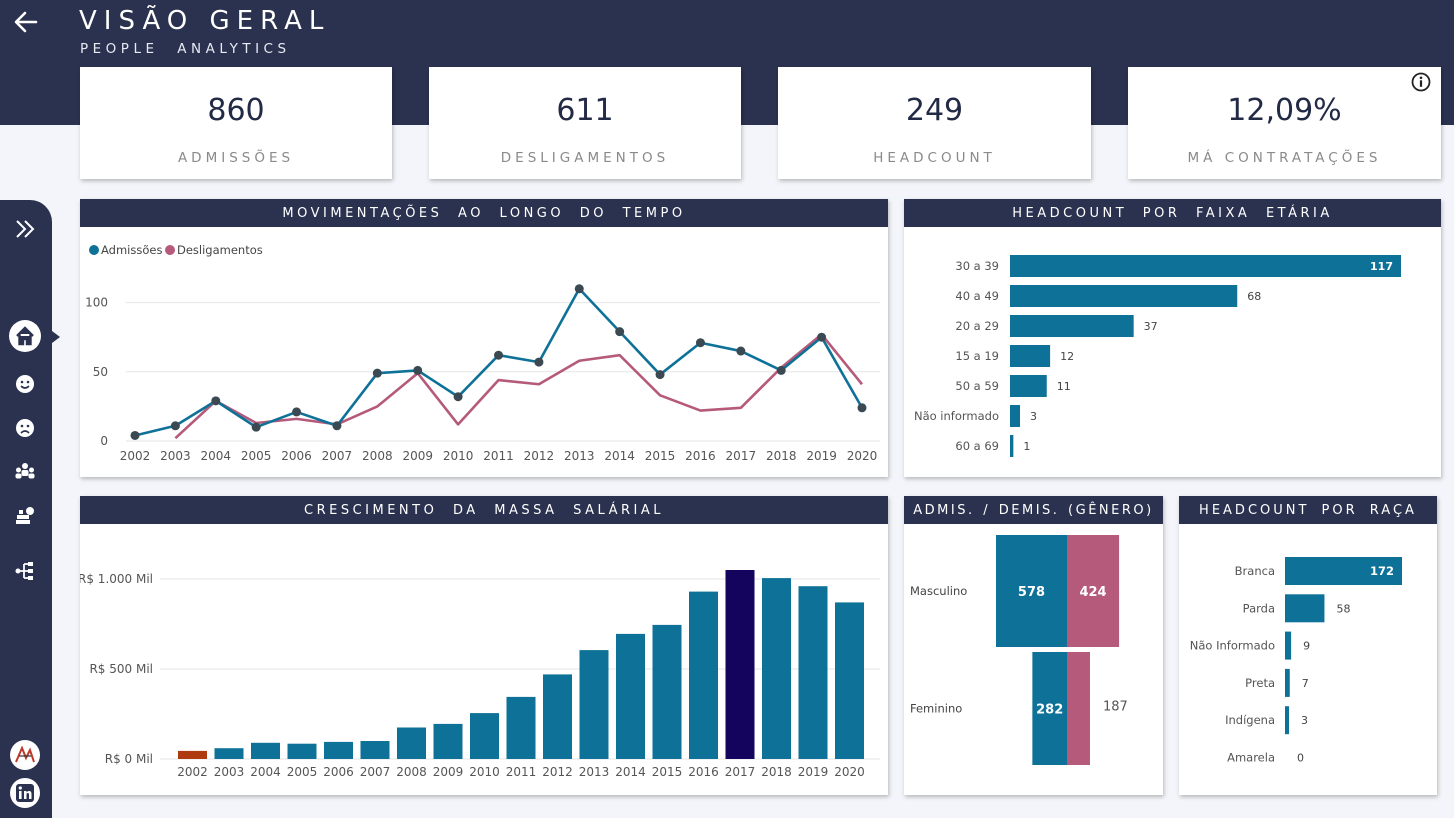 The height and width of the screenshot is (818, 1454). I want to click on sidebar, so click(30, 509).